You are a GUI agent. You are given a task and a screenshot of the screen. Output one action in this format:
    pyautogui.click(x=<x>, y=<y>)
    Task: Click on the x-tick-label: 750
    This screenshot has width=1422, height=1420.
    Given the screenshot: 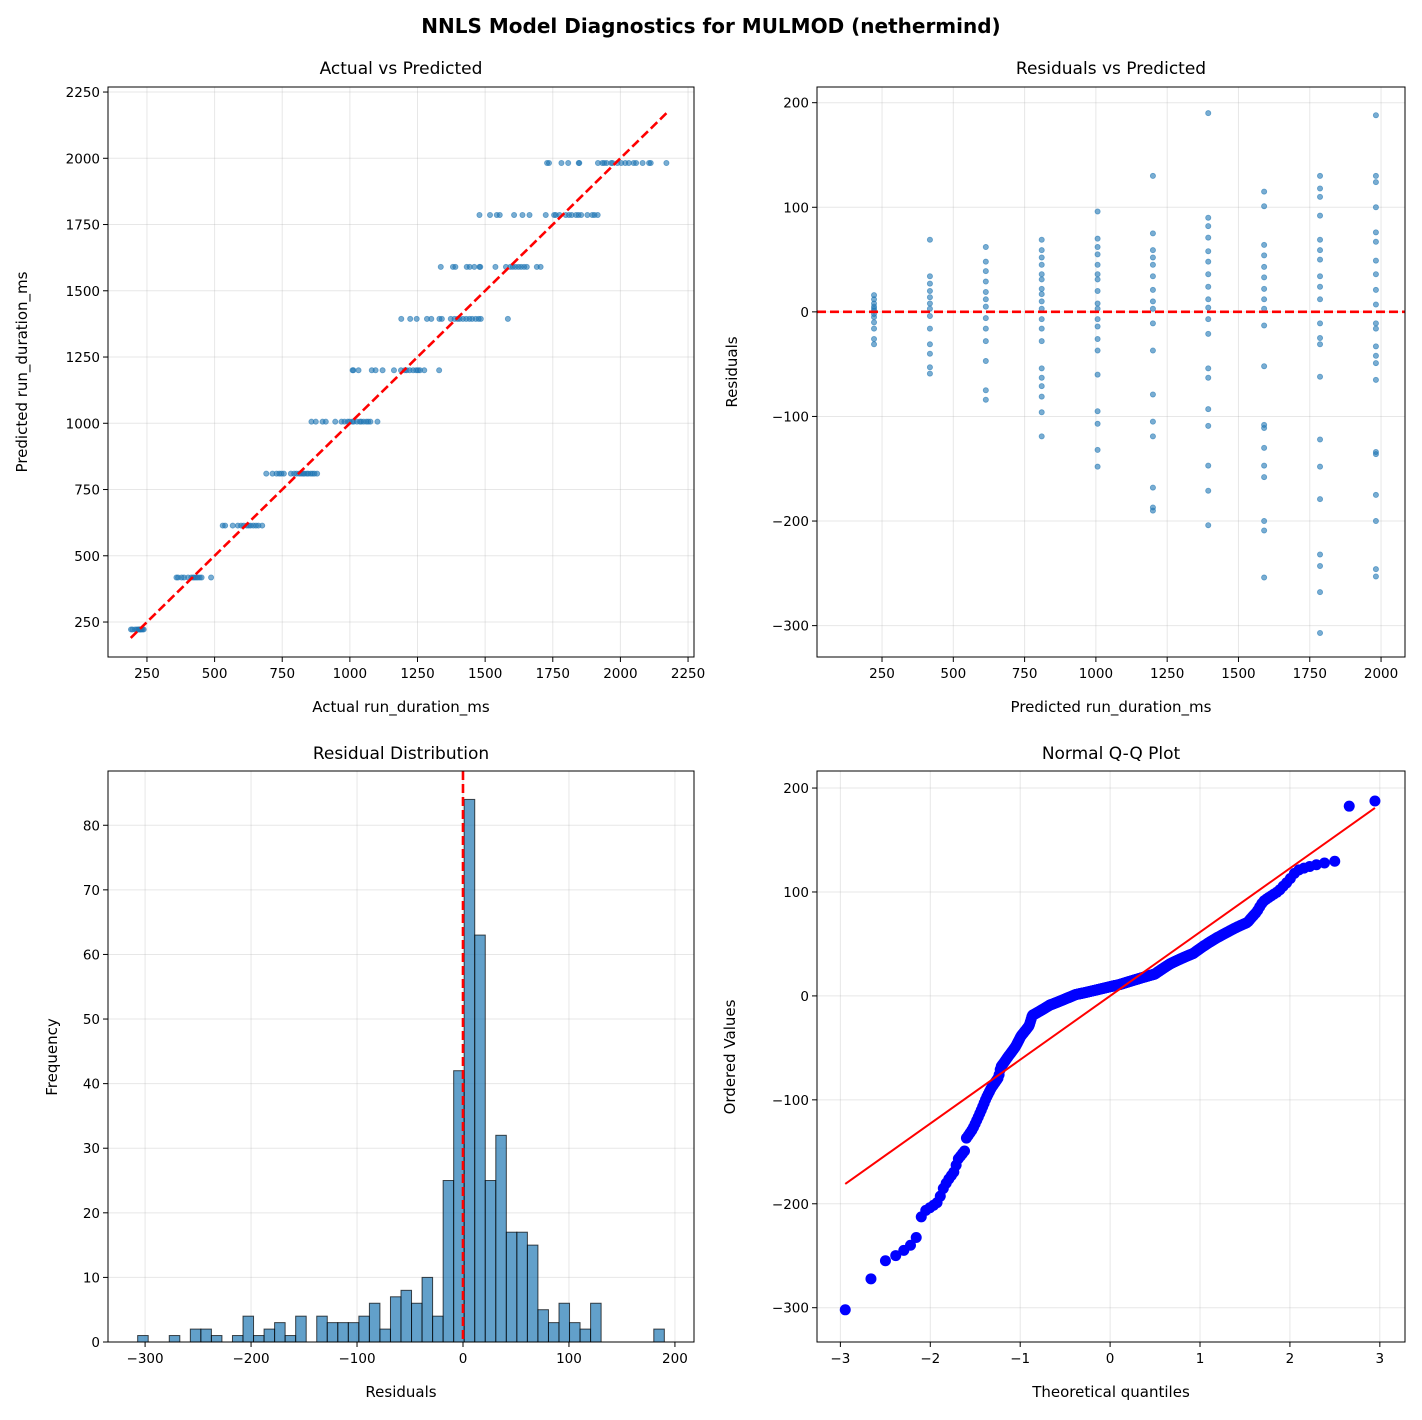 What is the action you would take?
    pyautogui.click(x=282, y=674)
    